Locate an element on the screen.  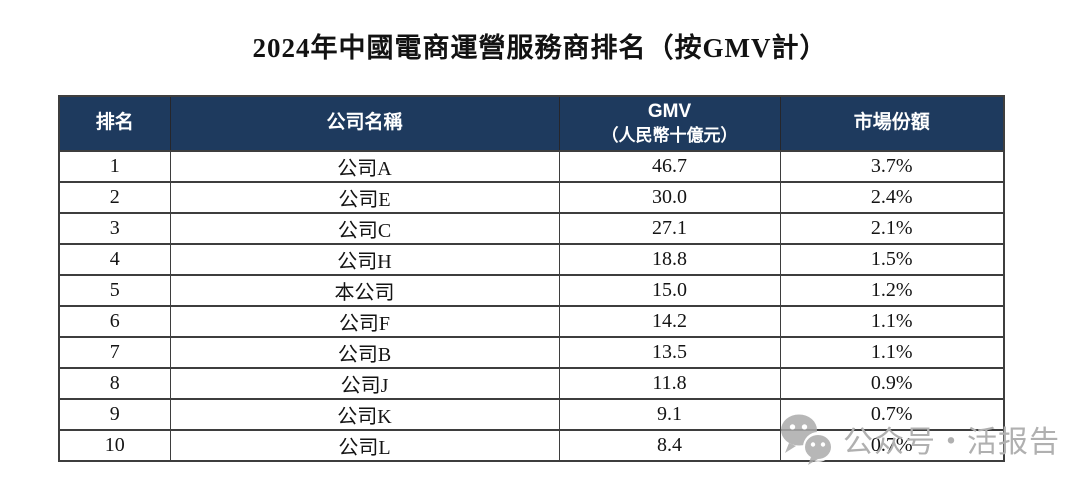
header-company-label: 公司名稱 is located at coordinates (364, 123).